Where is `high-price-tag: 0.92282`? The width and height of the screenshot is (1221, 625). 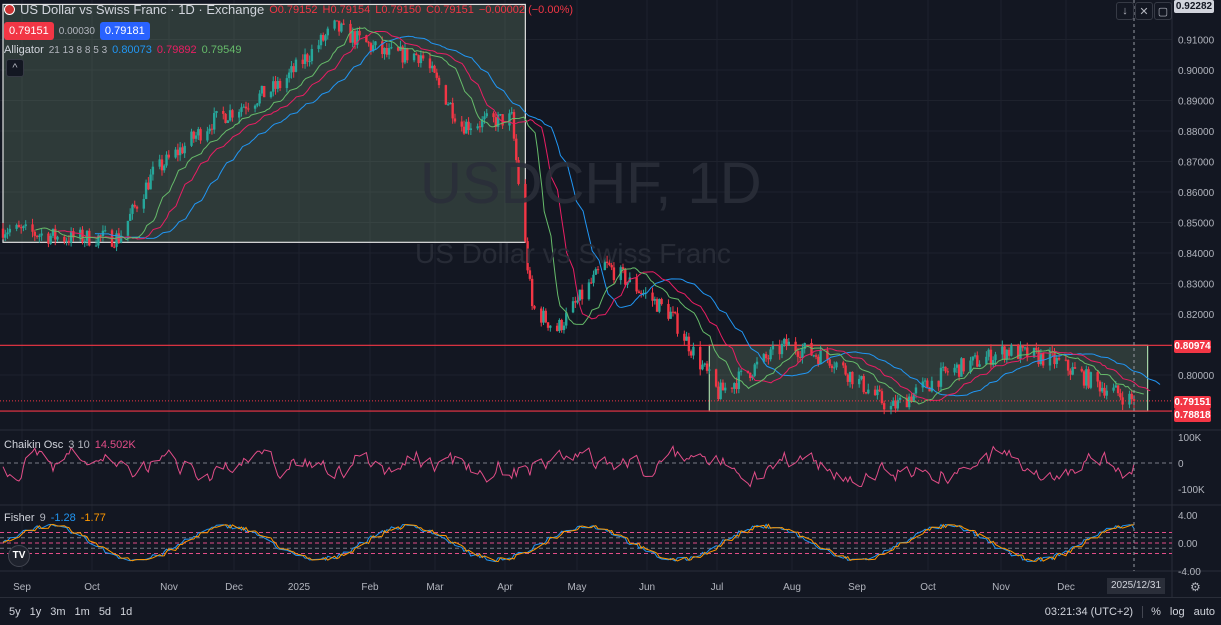 high-price-tag: 0.92282 is located at coordinates (1194, 6).